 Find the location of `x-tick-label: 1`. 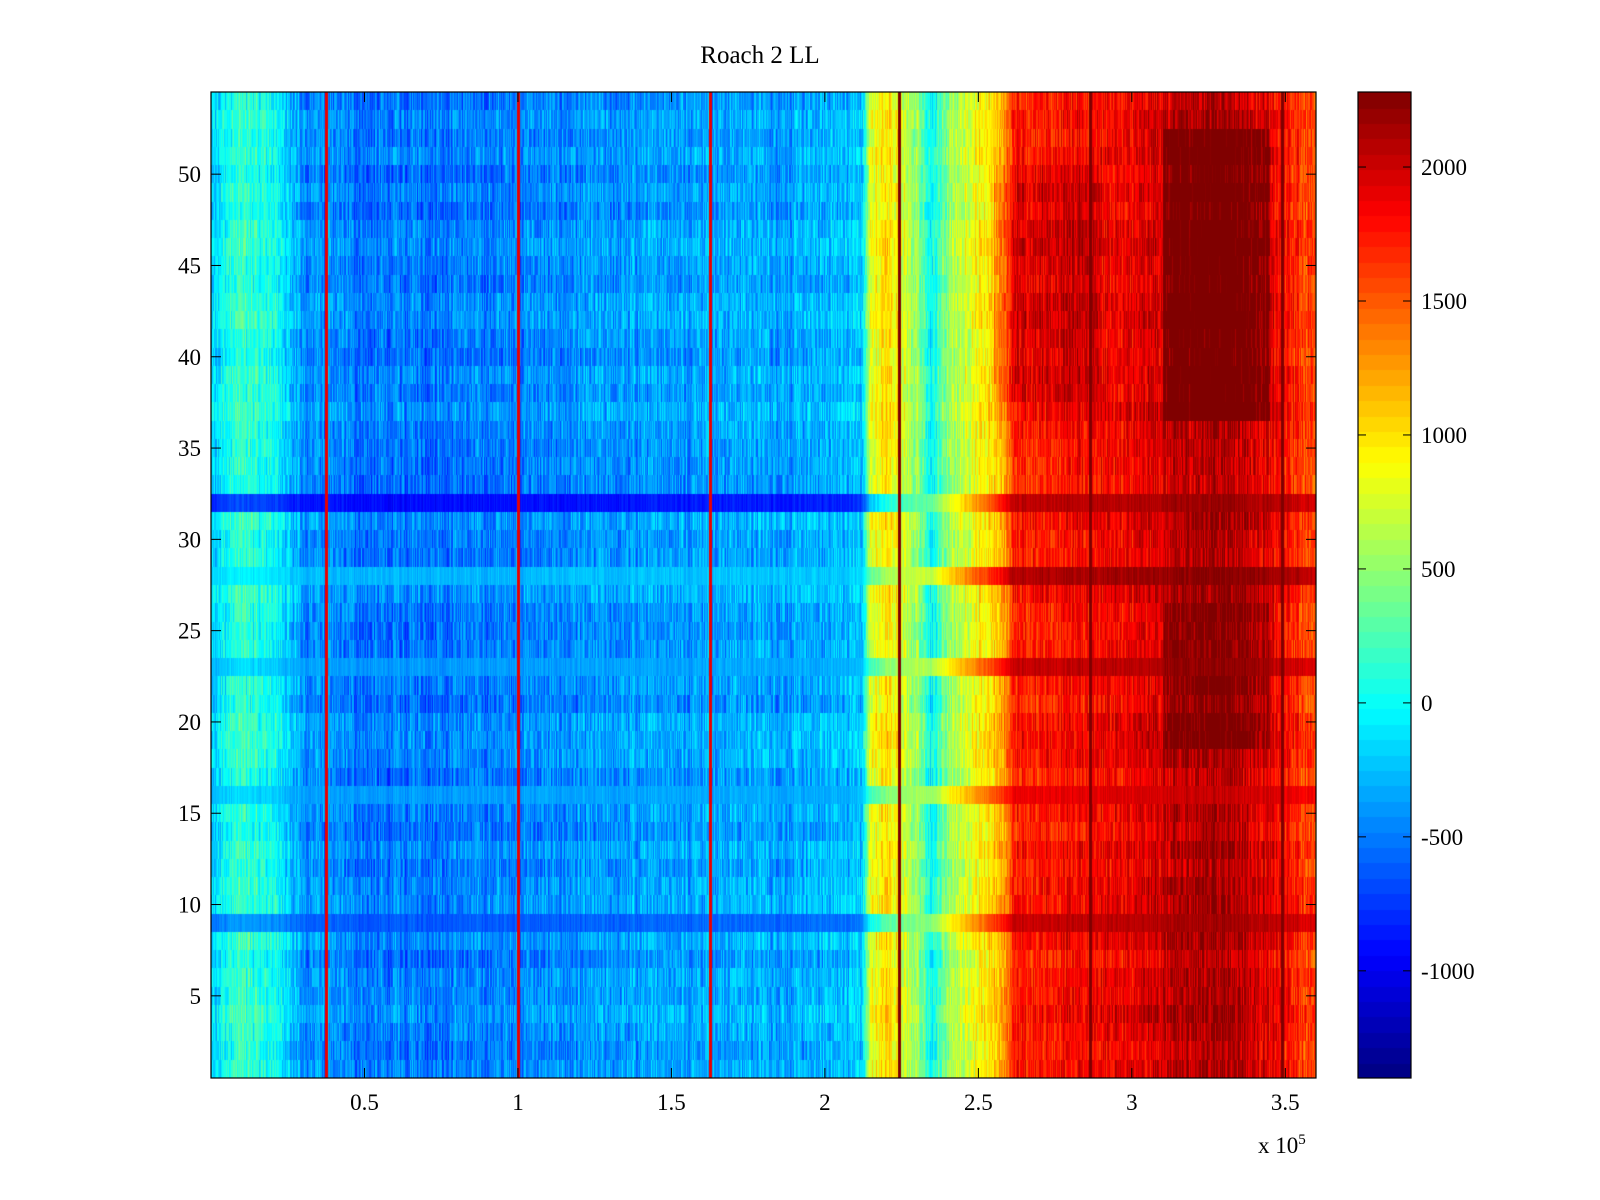

x-tick-label: 1 is located at coordinates (518, 1102).